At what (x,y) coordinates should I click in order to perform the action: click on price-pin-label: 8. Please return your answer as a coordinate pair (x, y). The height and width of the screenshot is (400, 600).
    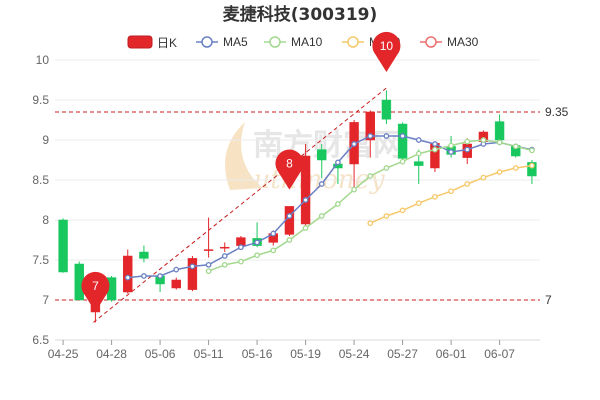
    Looking at the image, I should click on (289, 164).